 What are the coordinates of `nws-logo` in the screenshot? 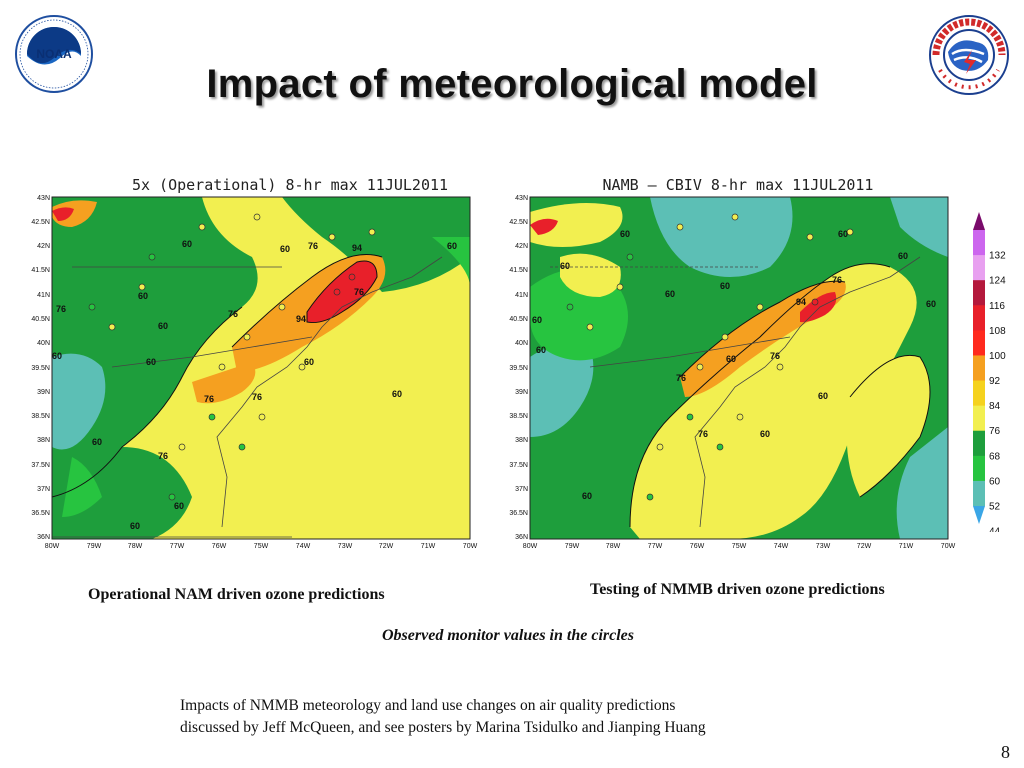 It's located at (969, 55).